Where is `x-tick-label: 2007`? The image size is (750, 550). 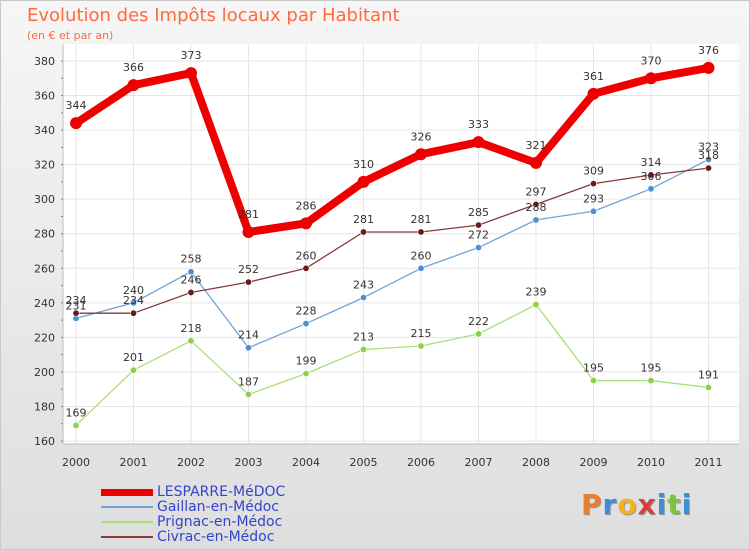 x-tick-label: 2007 is located at coordinates (479, 462).